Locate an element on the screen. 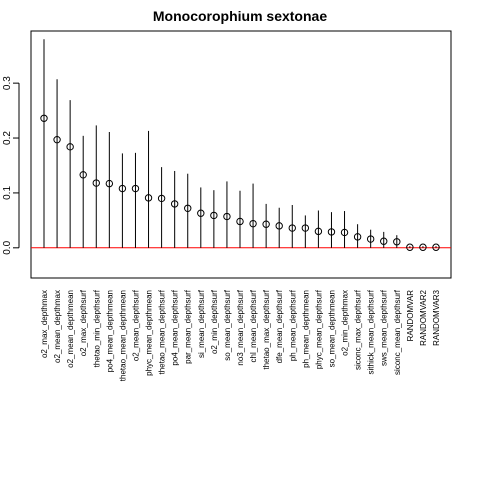 The width and height of the screenshot is (480, 480). x-tick-label: thetao_mean_depthmean is located at coordinates (122, 335).